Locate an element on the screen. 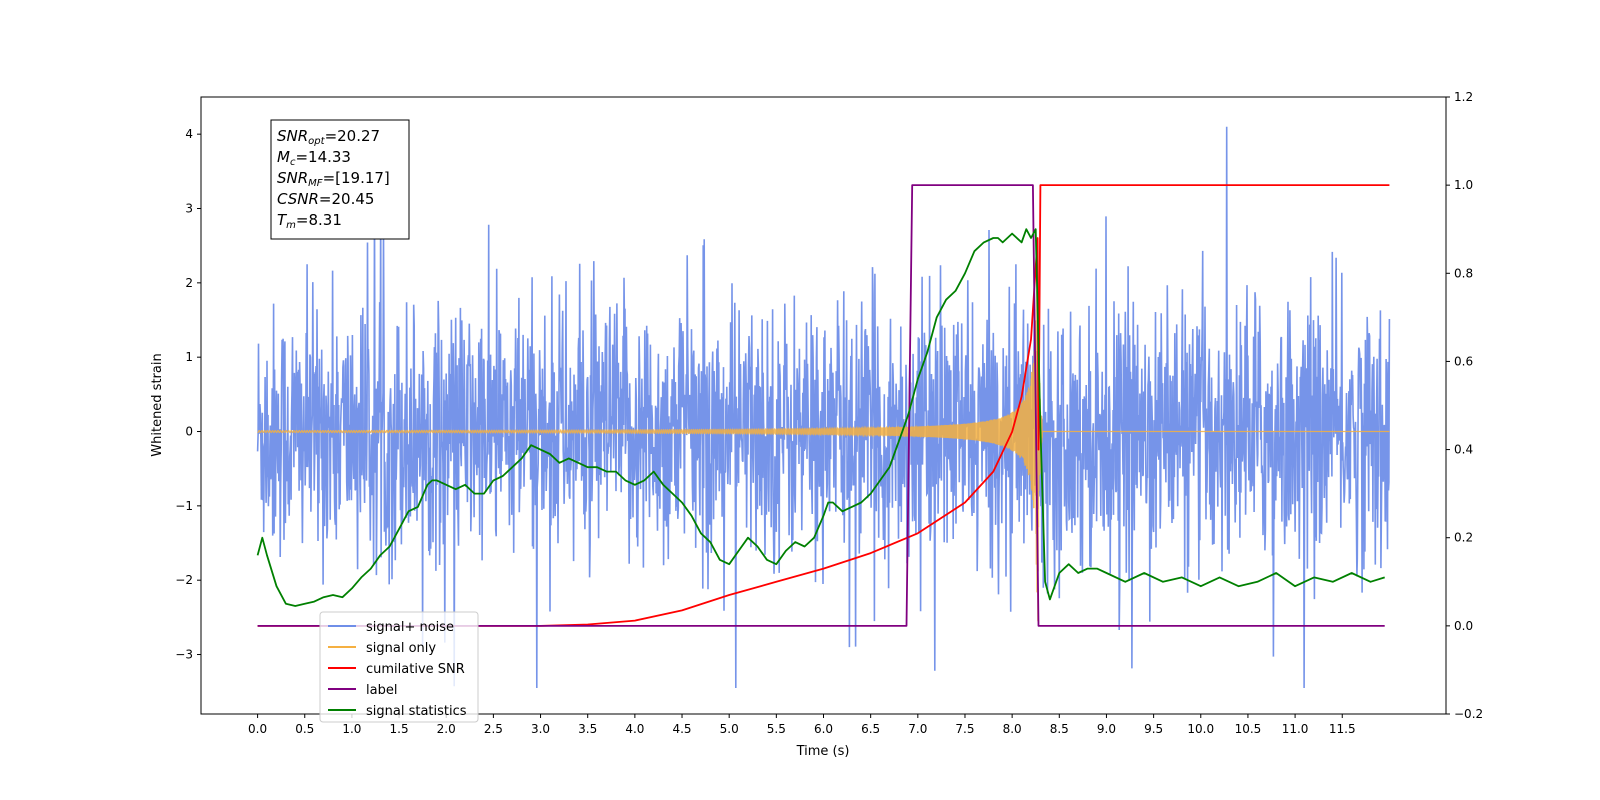 The image size is (1600, 800). x-tick-label: 2.5 is located at coordinates (493, 729).